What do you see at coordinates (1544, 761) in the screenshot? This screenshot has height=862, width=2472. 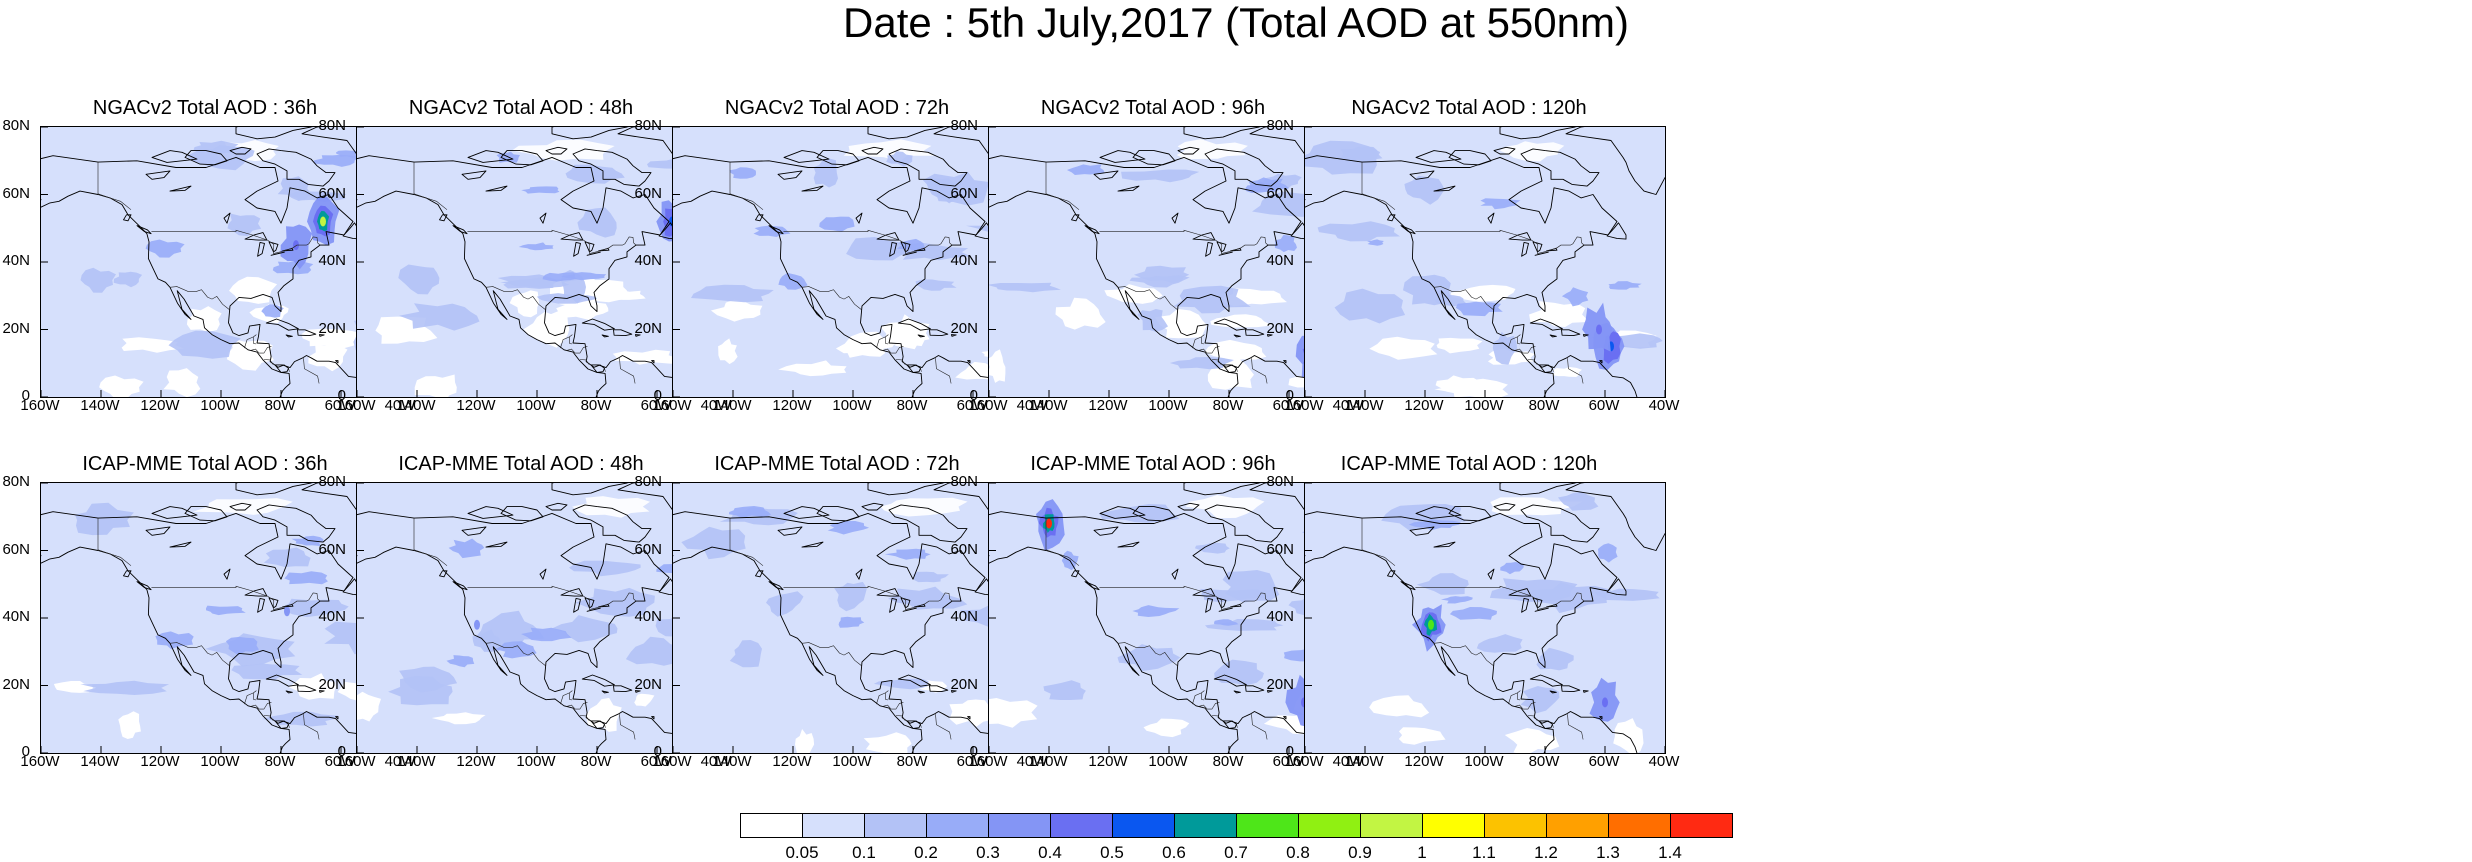 I see `x-tick-label: 80W` at bounding box center [1544, 761].